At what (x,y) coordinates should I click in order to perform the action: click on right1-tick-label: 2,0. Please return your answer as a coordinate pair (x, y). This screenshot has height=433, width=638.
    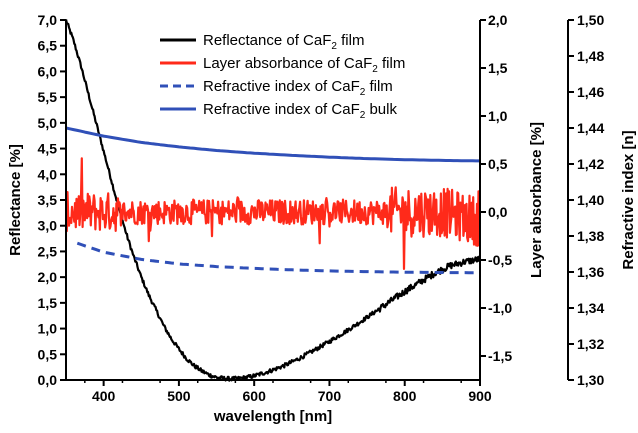
    Looking at the image, I should click on (498, 20).